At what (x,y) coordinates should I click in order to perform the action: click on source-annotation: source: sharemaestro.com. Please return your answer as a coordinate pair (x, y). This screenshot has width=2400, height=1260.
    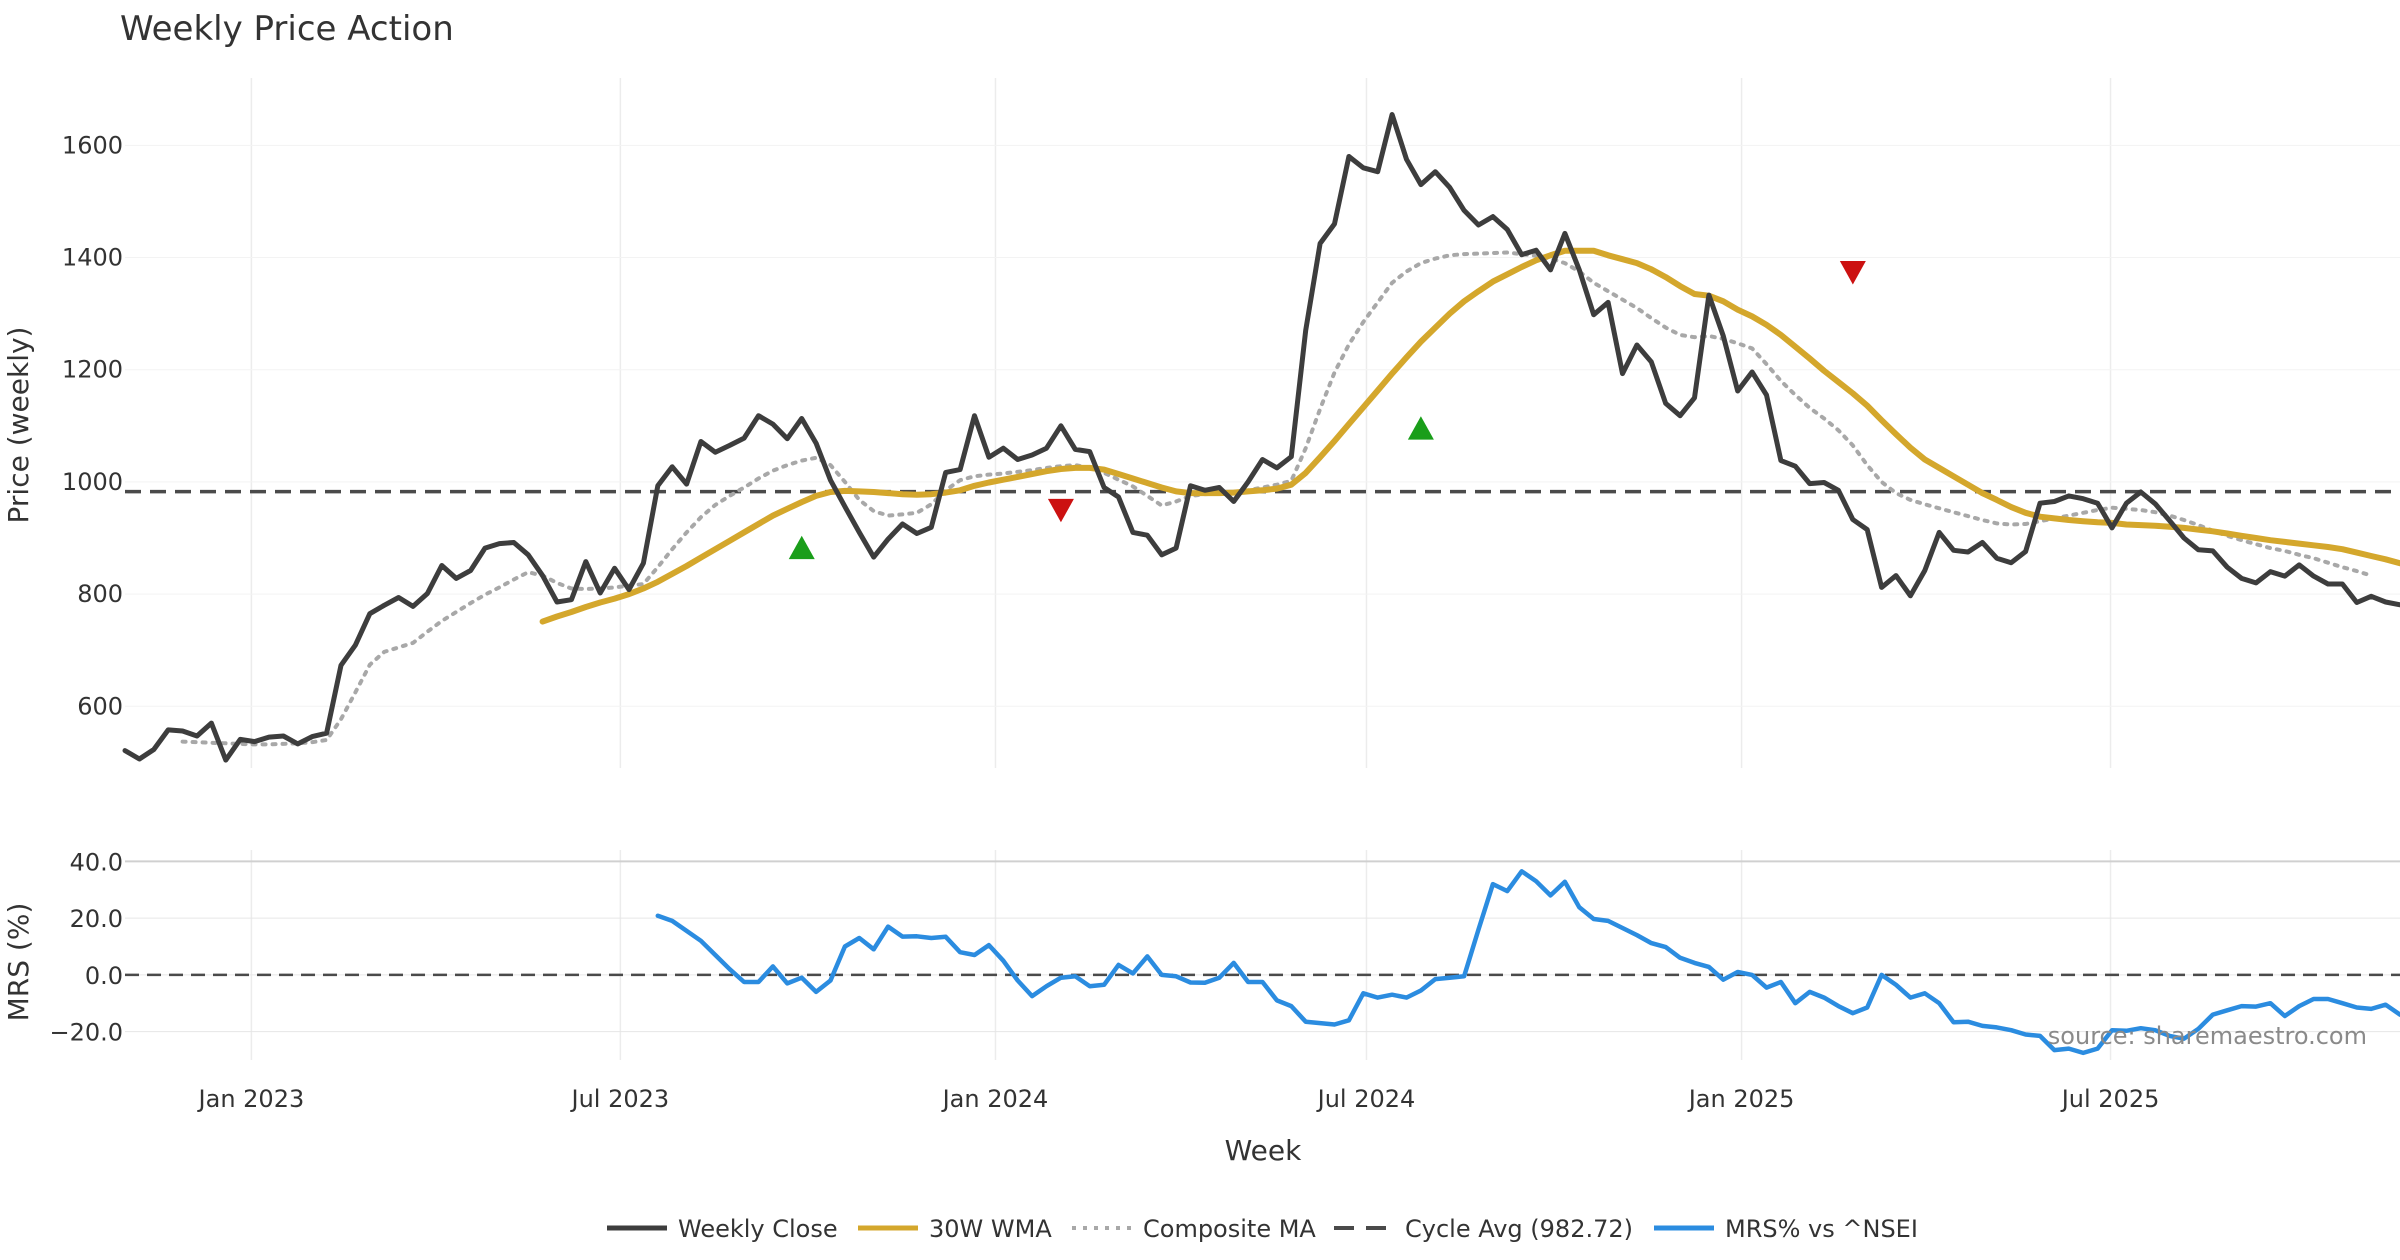
    Looking at the image, I should click on (2207, 1036).